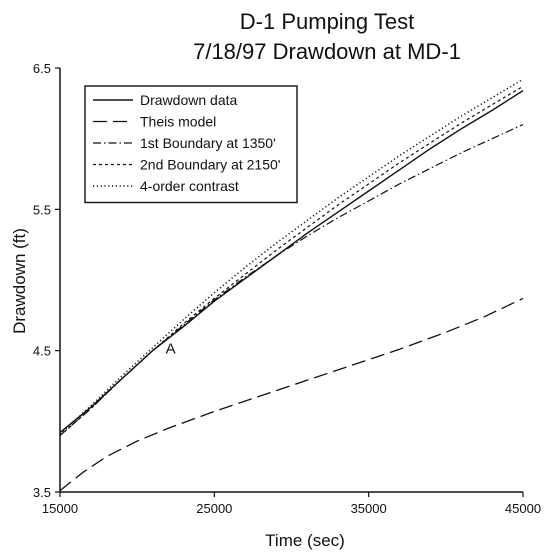 The image size is (550, 555). What do you see at coordinates (42, 68) in the screenshot?
I see `y-tick-label-3: 6.5` at bounding box center [42, 68].